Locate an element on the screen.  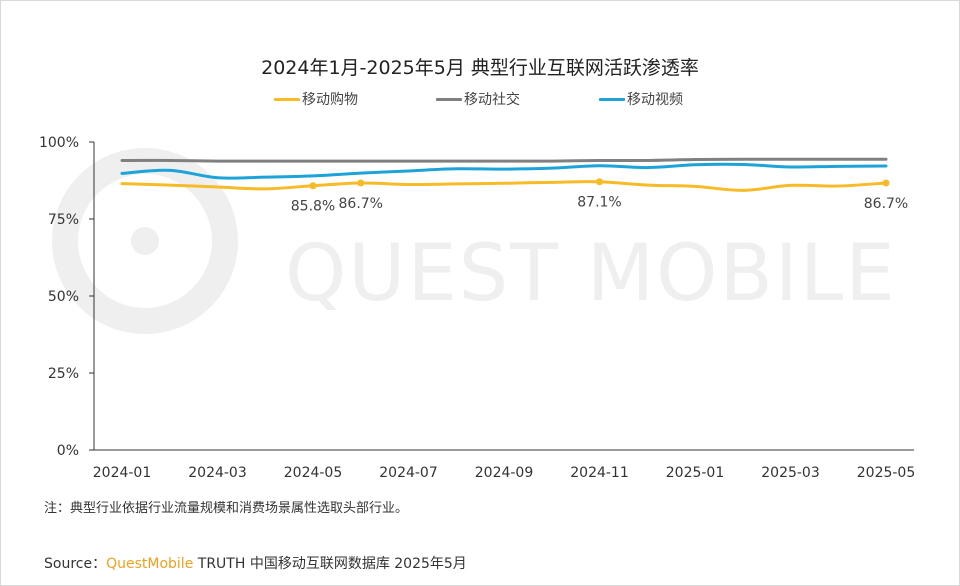
series-line-shopping is located at coordinates (504, 186).